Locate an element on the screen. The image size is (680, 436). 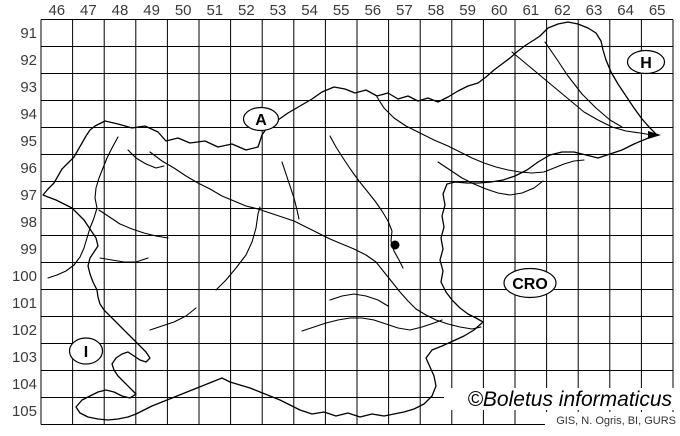
grid-column-label: 51 is located at coordinates (214, 10).